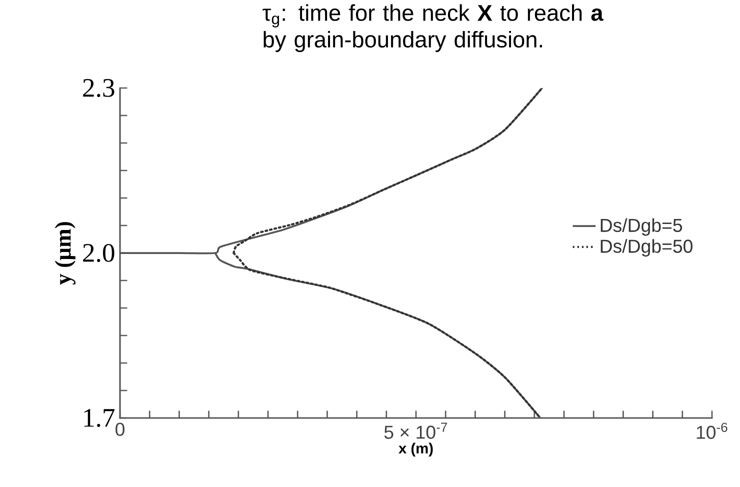 The height and width of the screenshot is (487, 740). I want to click on x-tick-label: 0, so click(120, 429).